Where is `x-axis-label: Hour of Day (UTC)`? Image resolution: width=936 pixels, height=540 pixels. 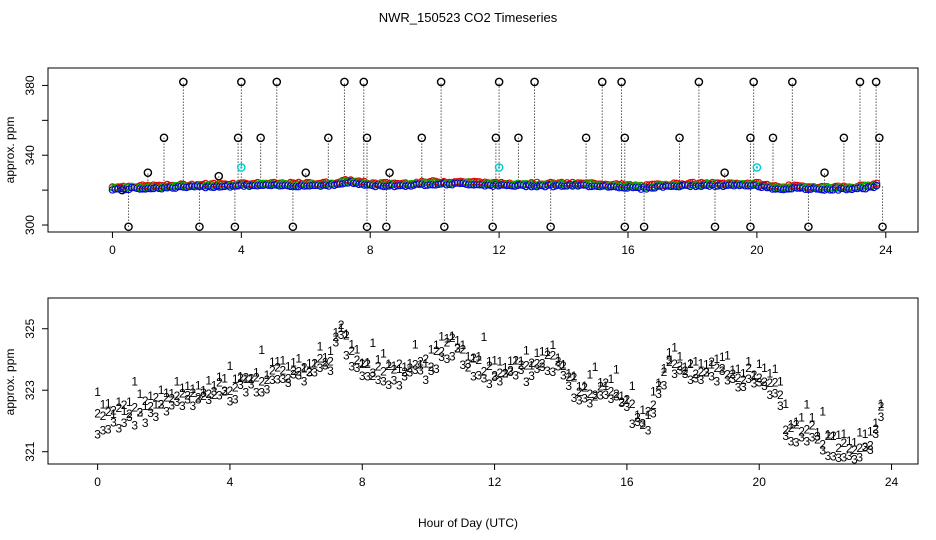 x-axis-label: Hour of Day (UTC) is located at coordinates (468, 523).